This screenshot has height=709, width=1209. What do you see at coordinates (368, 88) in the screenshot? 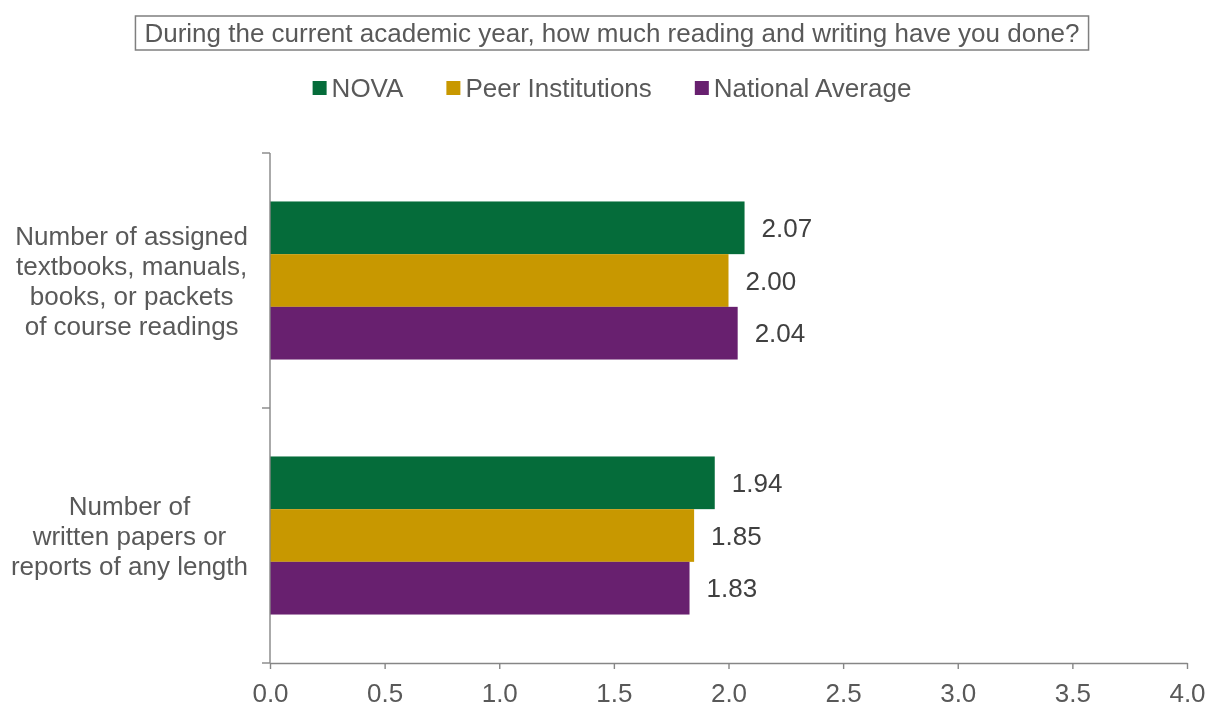
I see `legend-label: NOVA` at bounding box center [368, 88].